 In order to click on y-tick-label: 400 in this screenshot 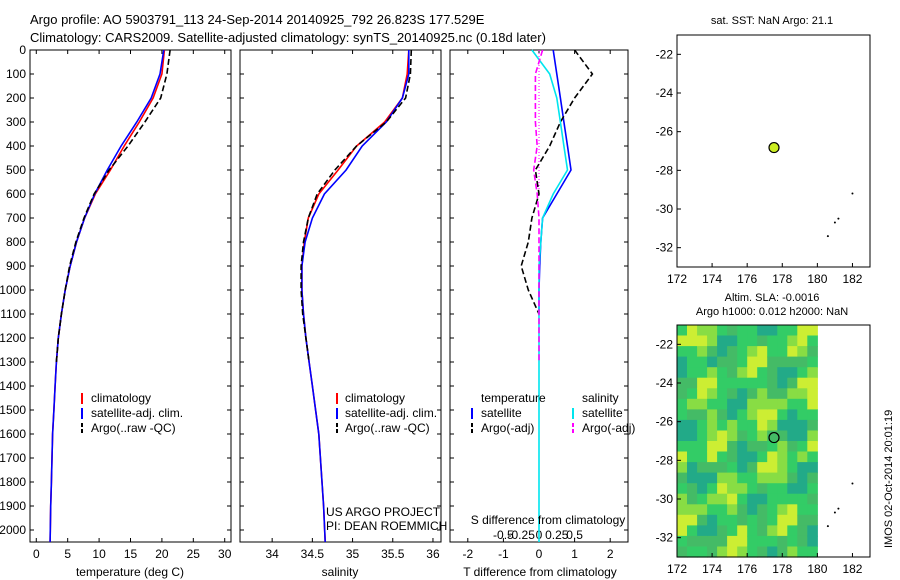, I will do `click(16, 146)`.